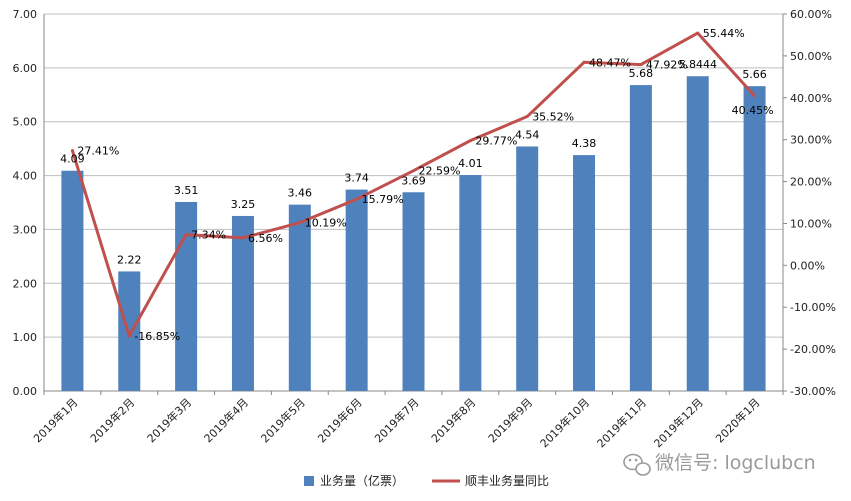 The height and width of the screenshot is (501, 851). Describe the element at coordinates (25, 203) in the screenshot. I see `left-axis-ticks: 0.00 1.00 2.00 3.00 4.00 5.00 6.00 7.00` at that location.